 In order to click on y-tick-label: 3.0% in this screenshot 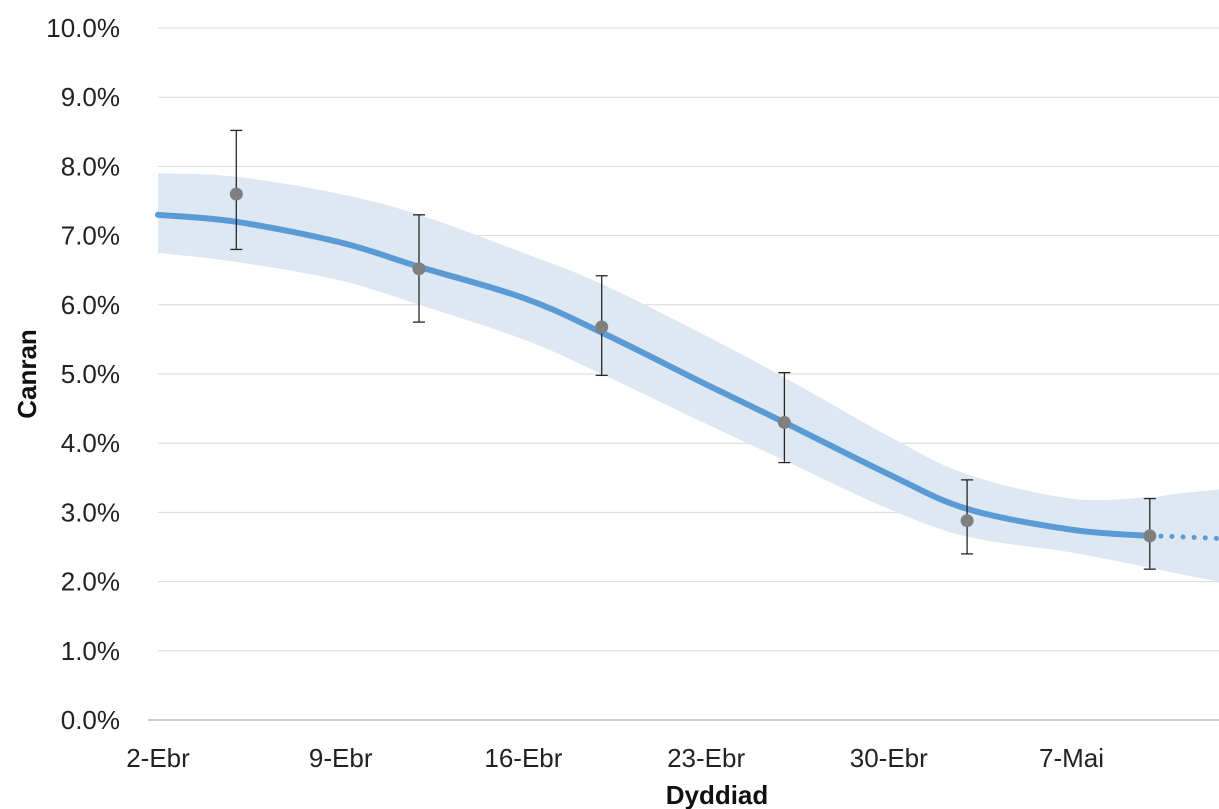, I will do `click(90, 512)`.